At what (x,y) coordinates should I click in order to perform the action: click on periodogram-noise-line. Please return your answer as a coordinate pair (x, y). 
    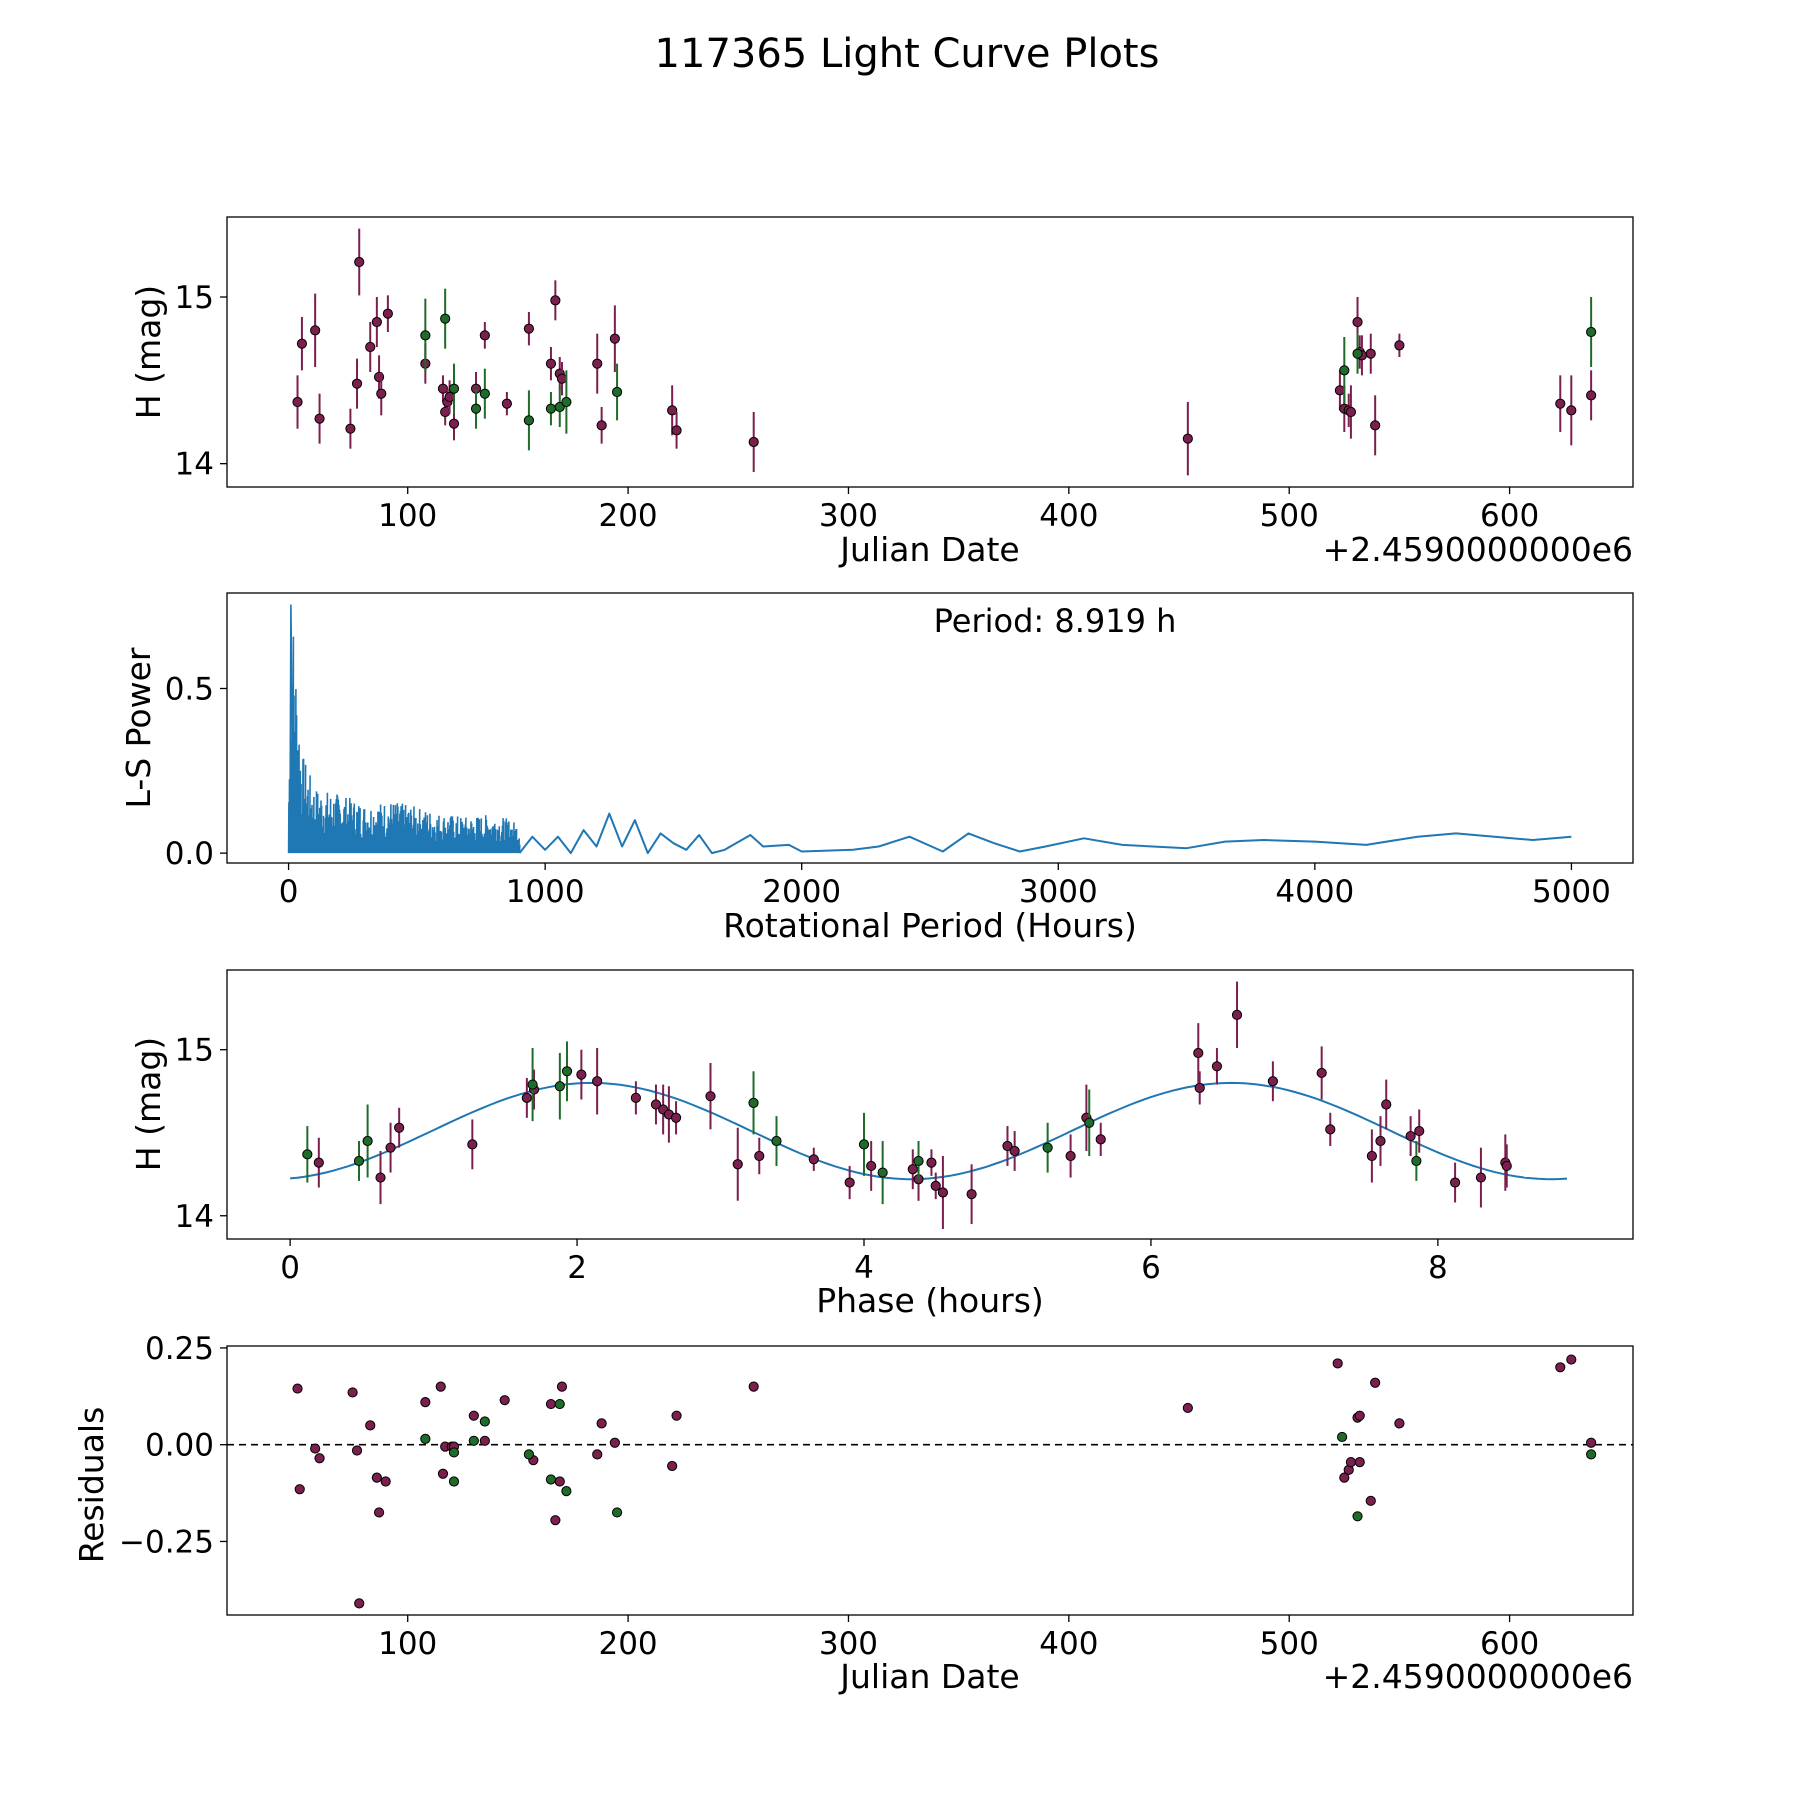
    Looking at the image, I should click on (404, 729).